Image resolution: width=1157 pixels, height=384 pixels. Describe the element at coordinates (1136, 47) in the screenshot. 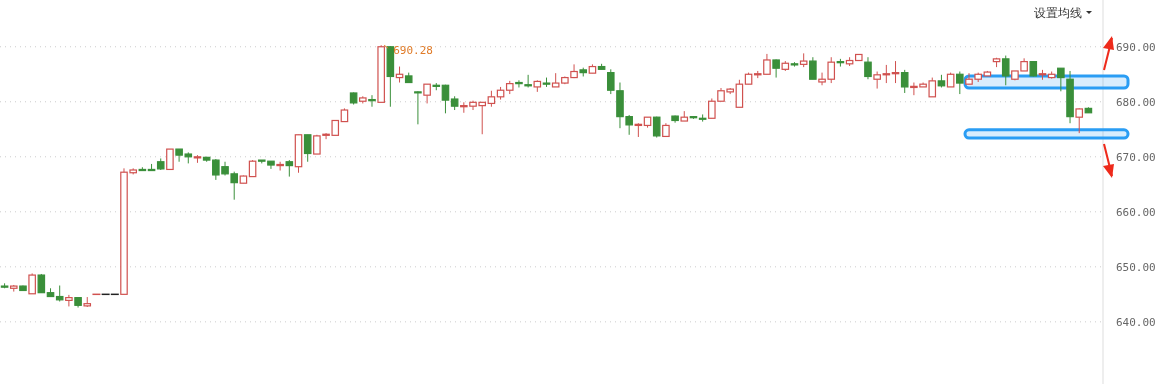

I see `y-tick-label: 690.00` at that location.